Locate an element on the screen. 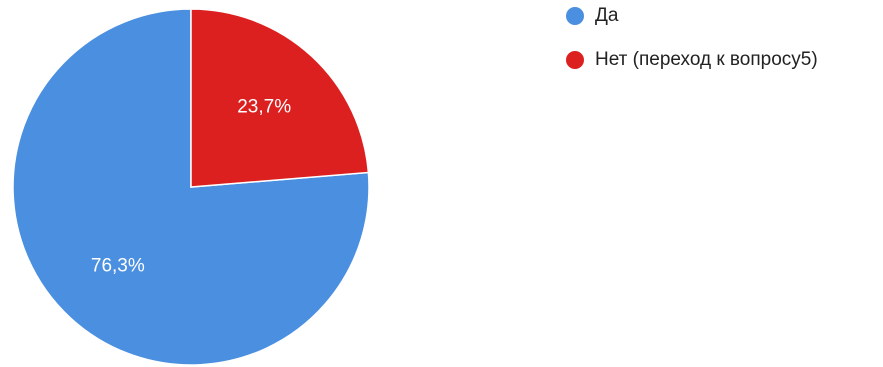 Image resolution: width=883 pixels, height=367 pixels. pie-slice-label-da: 76,3% is located at coordinates (118, 265).